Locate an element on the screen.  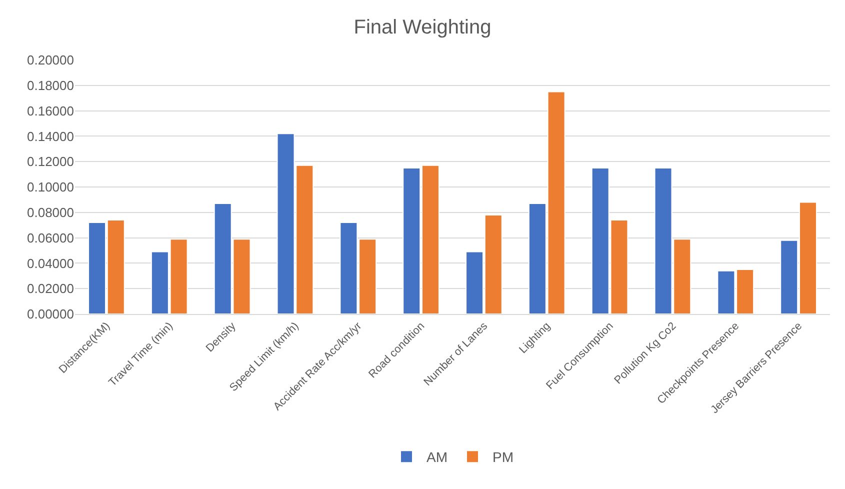
y-tick-label: 0.18000 is located at coordinates (50, 85).